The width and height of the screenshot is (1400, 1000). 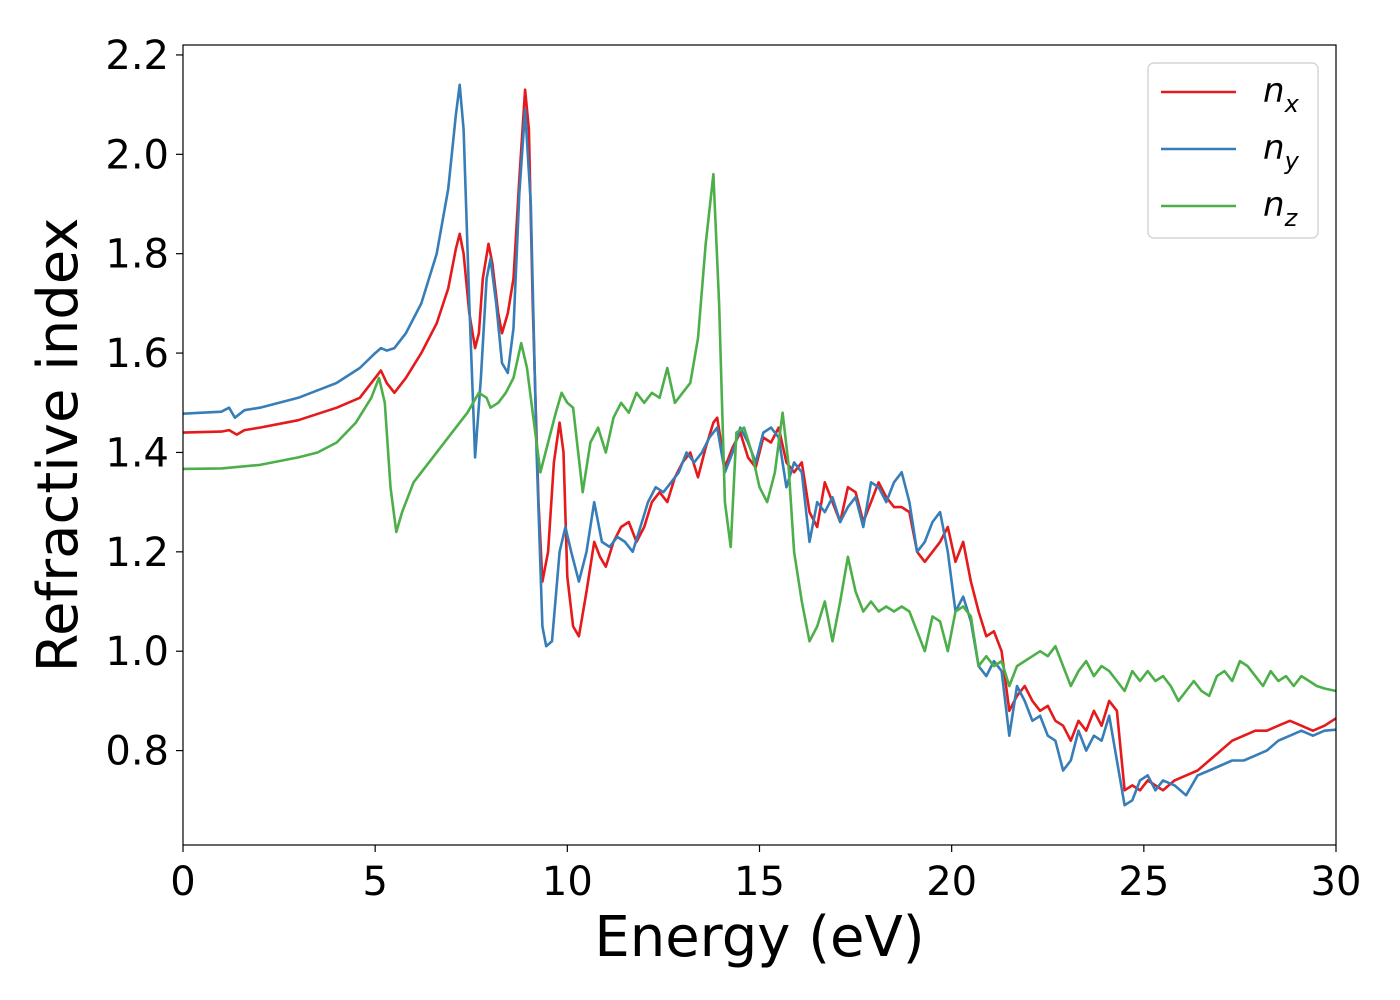 What do you see at coordinates (144, 404) in the screenshot?
I see `y-axis: 0.8 1.0 1.2 1.4 1.6 1.8 2.0 2.2` at bounding box center [144, 404].